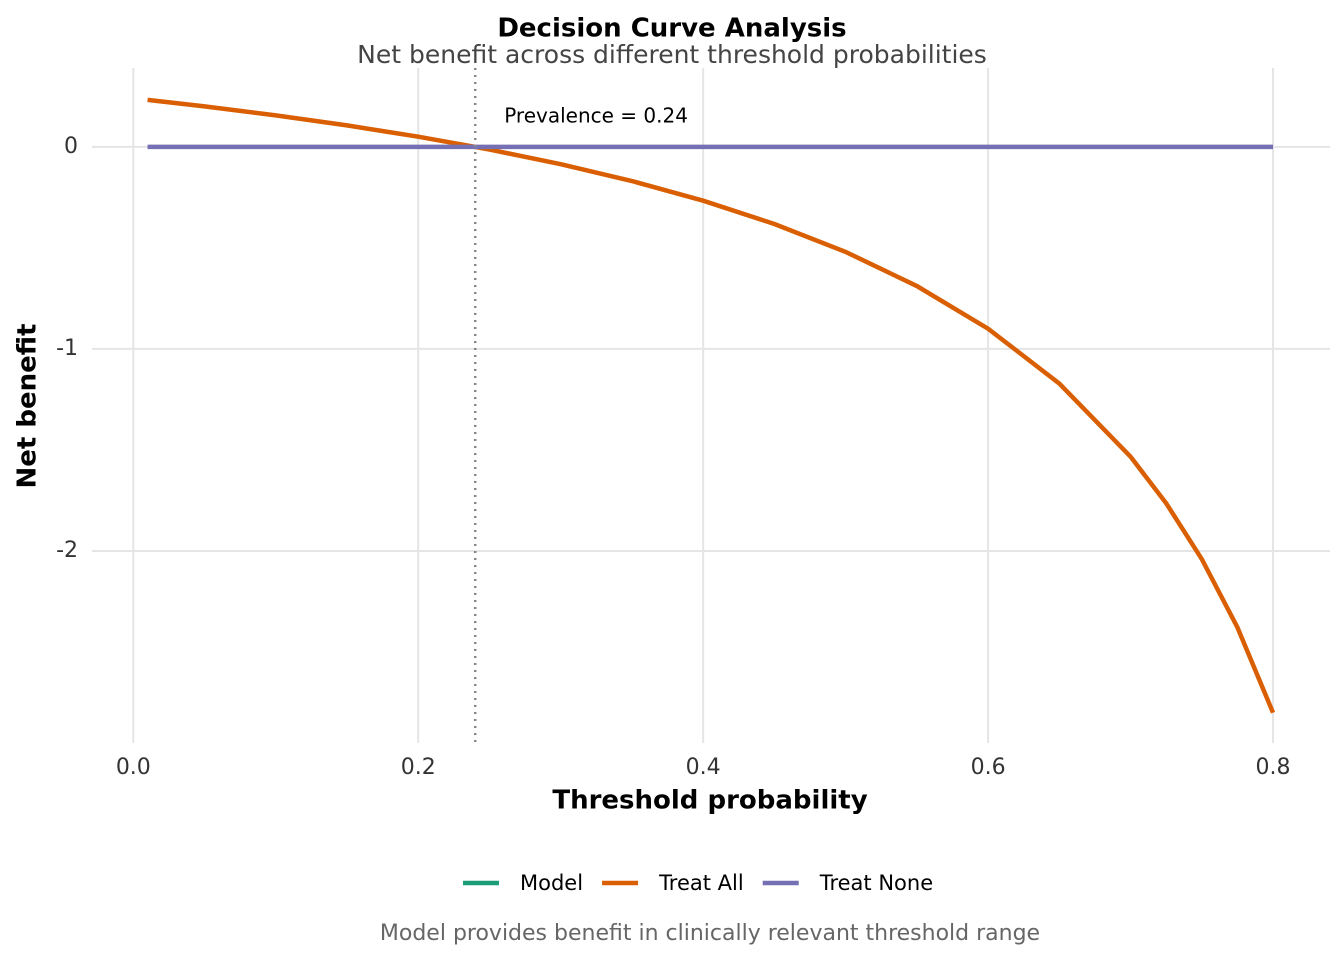 This screenshot has height=960, width=1344. What do you see at coordinates (596, 116) in the screenshot?
I see `annotation: Prevalence = 0.24` at bounding box center [596, 116].